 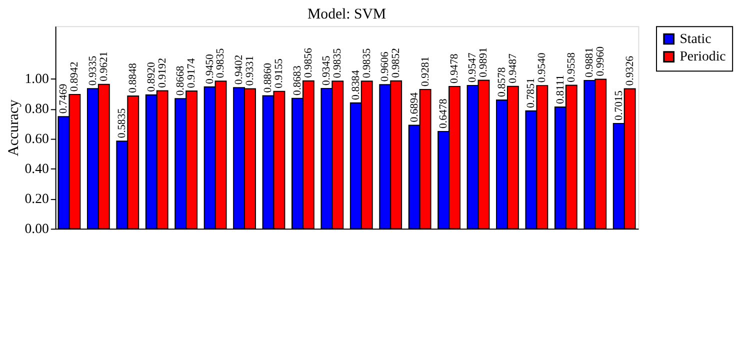 I want to click on y-tick-label: 0.40, so click(x=36, y=168).